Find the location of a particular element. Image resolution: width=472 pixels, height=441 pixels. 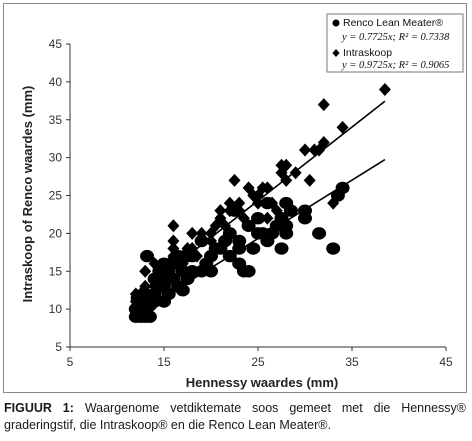

legend-circle-marker is located at coordinates (336, 23).